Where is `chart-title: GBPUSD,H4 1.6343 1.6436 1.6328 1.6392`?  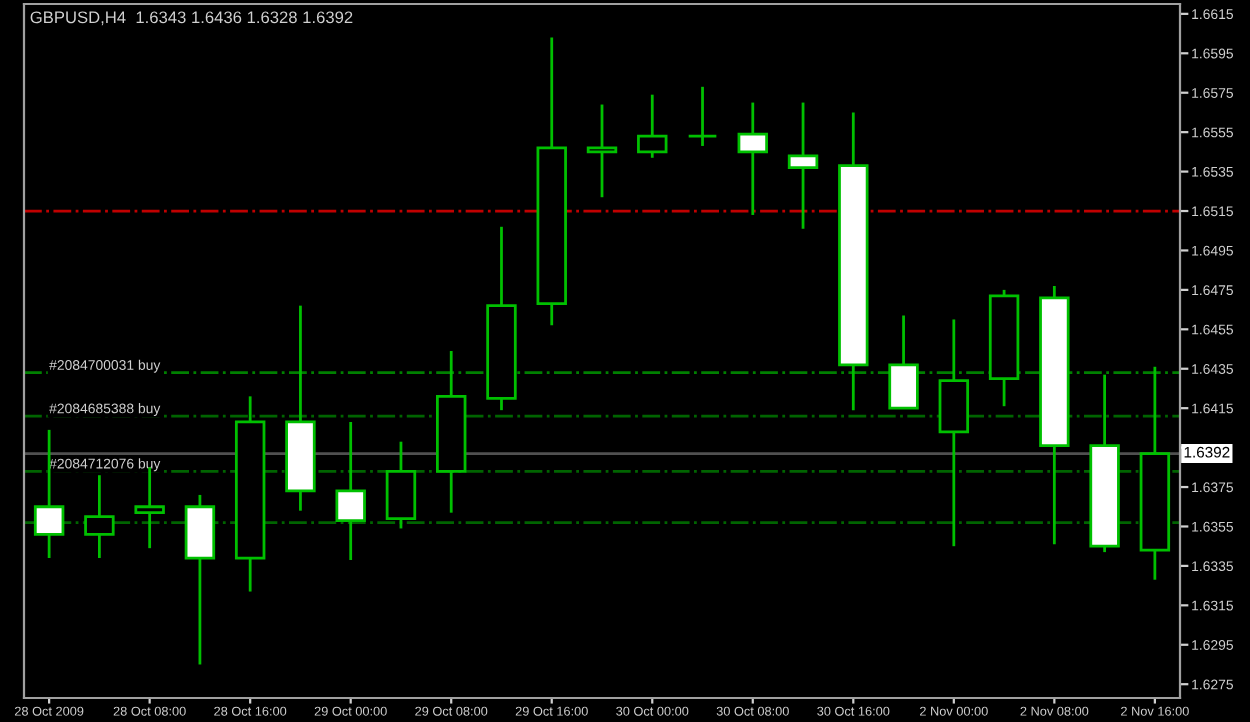 chart-title: GBPUSD,H4 1.6343 1.6436 1.6328 1.6392 is located at coordinates (191, 18).